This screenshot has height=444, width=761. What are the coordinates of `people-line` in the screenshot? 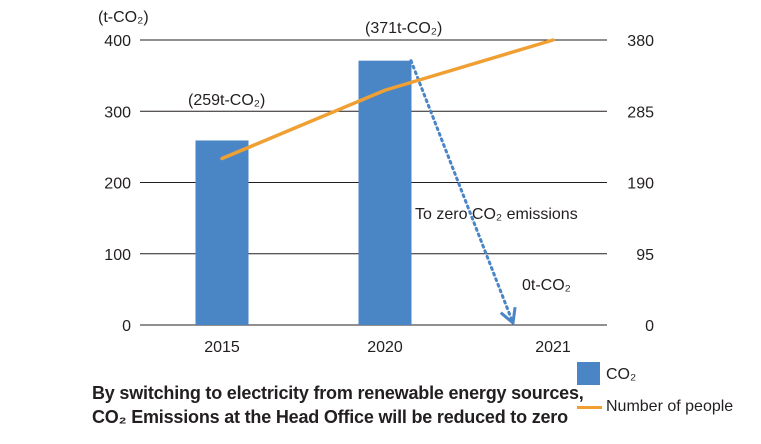 It's located at (387, 99).